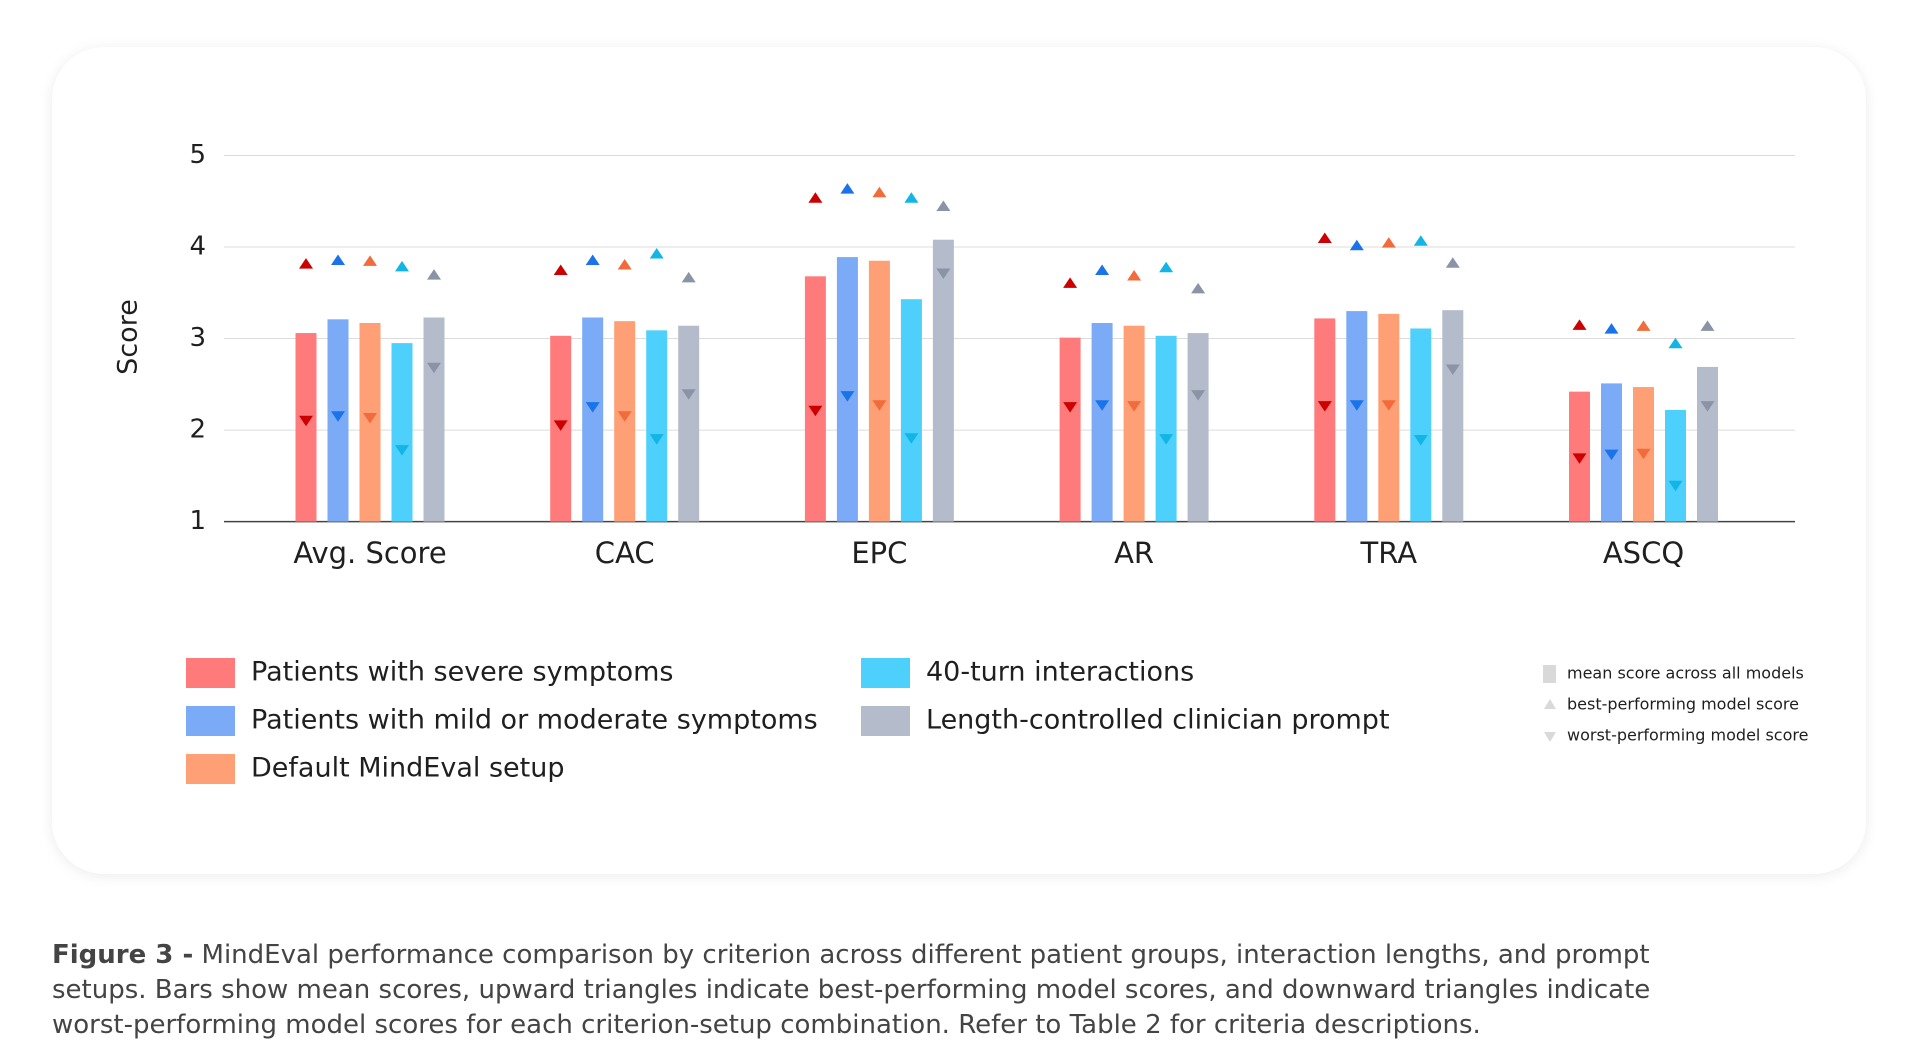 Image resolution: width=1920 pixels, height=1045 pixels. I want to click on x-tick-label: EPC, so click(879, 553).